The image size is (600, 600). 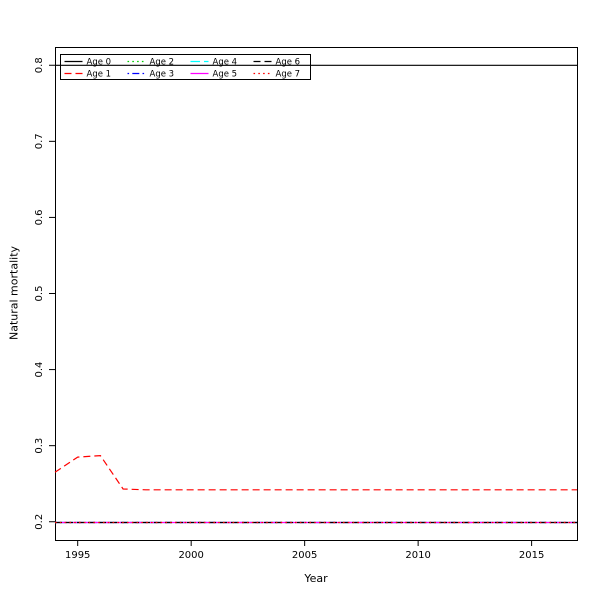 I want to click on legend-entry: Age 0, so click(x=88, y=63).